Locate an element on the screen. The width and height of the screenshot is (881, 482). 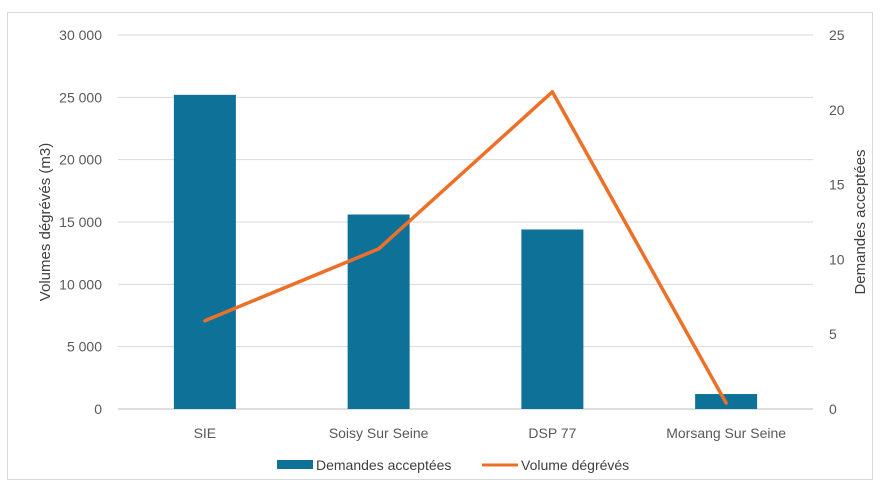
x-tick-label: DSP 77 is located at coordinates (552, 433).